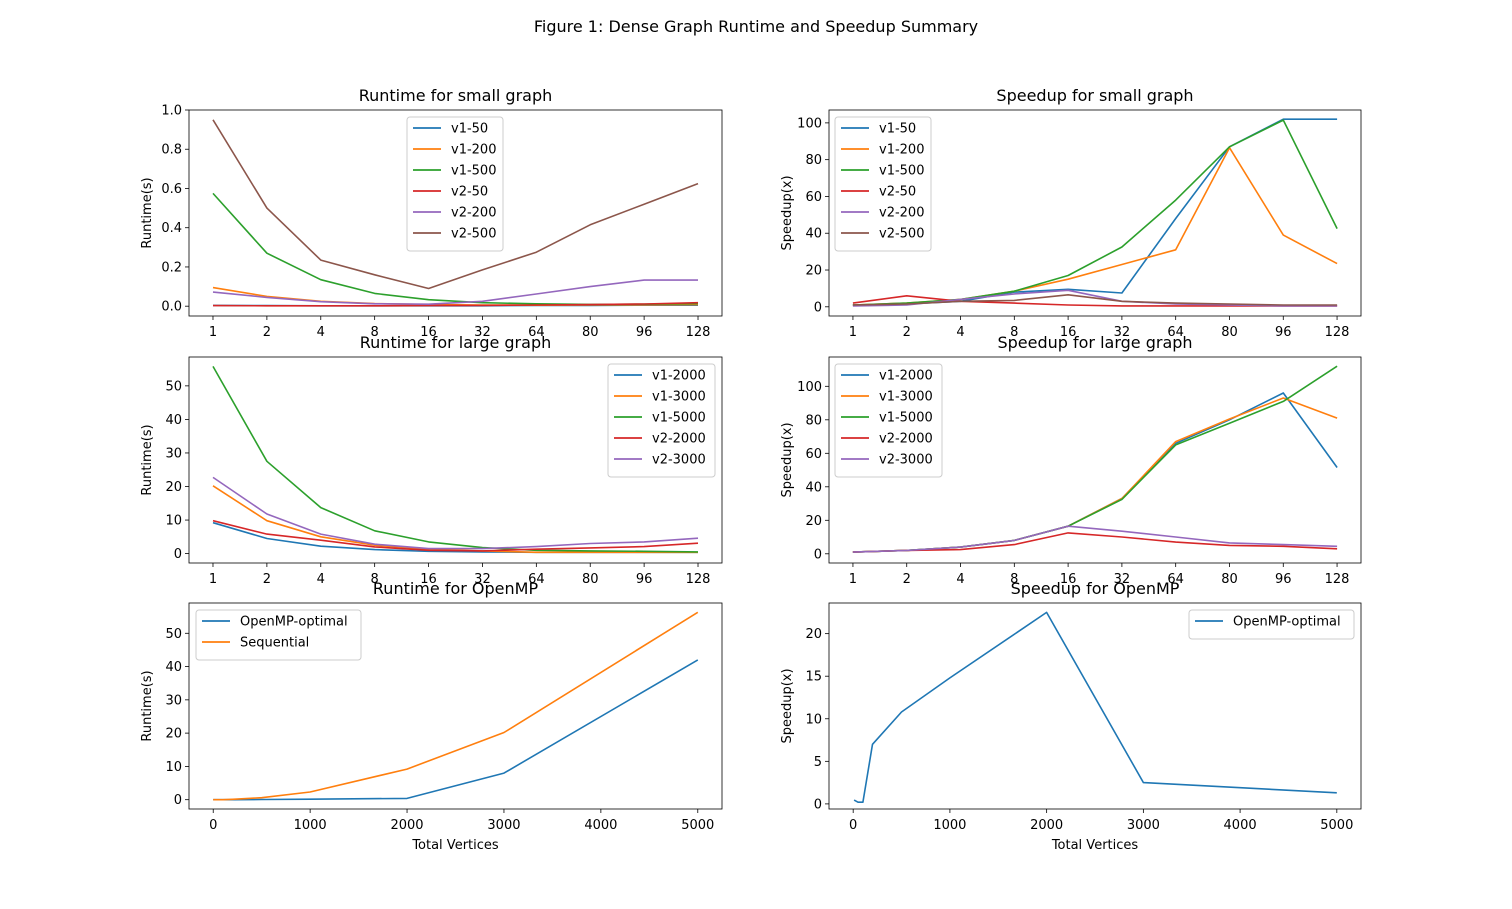 Image resolution: width=1512 pixels, height=909 pixels. What do you see at coordinates (456, 706) in the screenshot?
I see `series-line-sequential` at bounding box center [456, 706].